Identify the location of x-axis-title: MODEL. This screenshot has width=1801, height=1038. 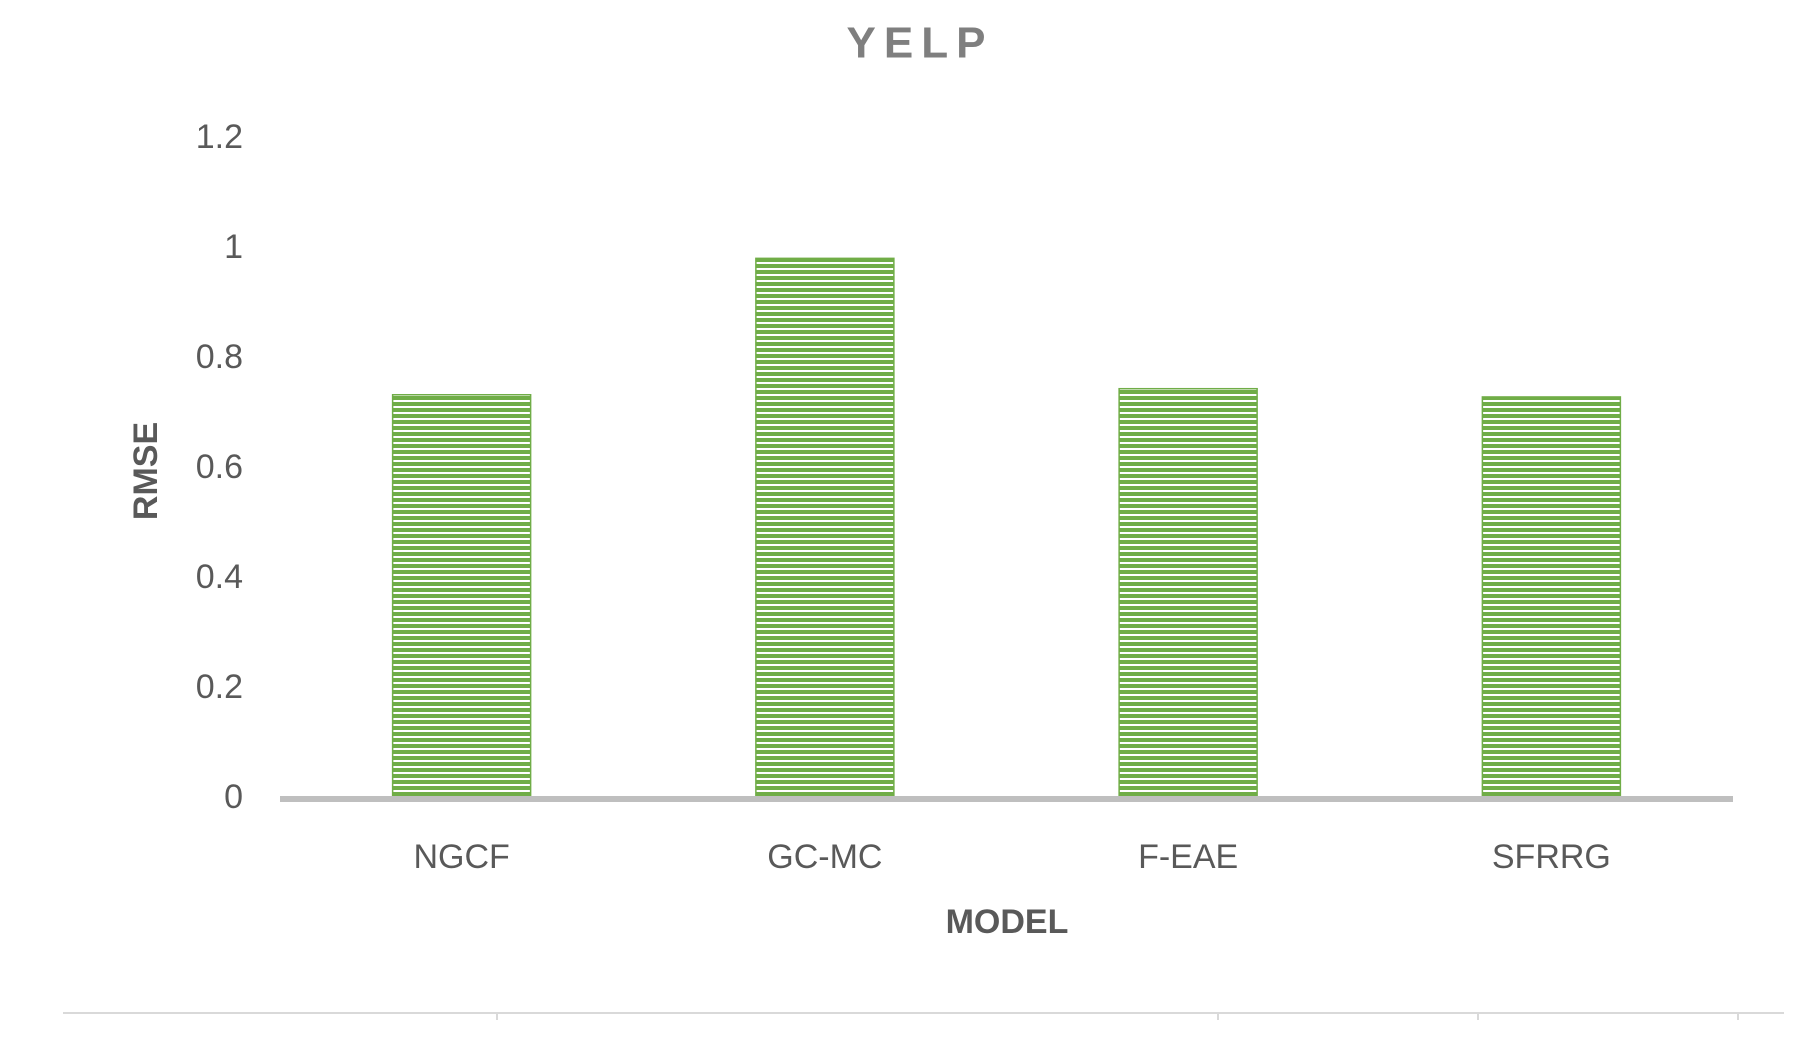
(1007, 922).